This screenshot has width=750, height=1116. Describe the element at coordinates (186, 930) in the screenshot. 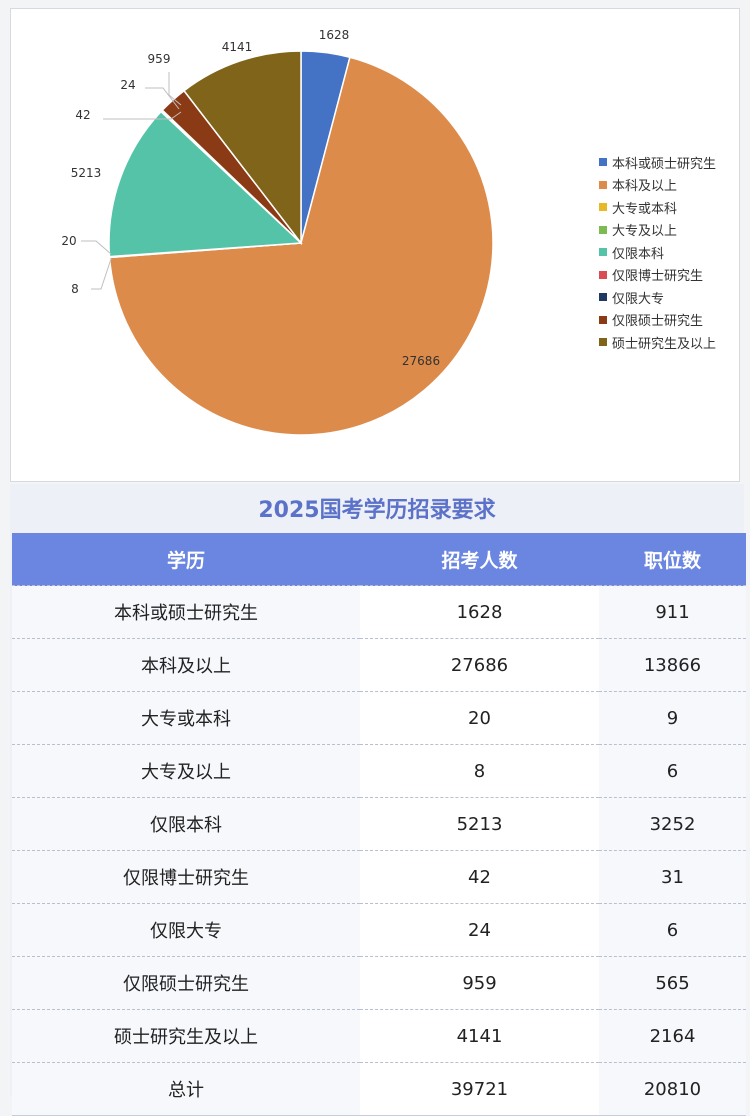

I see `cell-education: 仅限大专` at that location.